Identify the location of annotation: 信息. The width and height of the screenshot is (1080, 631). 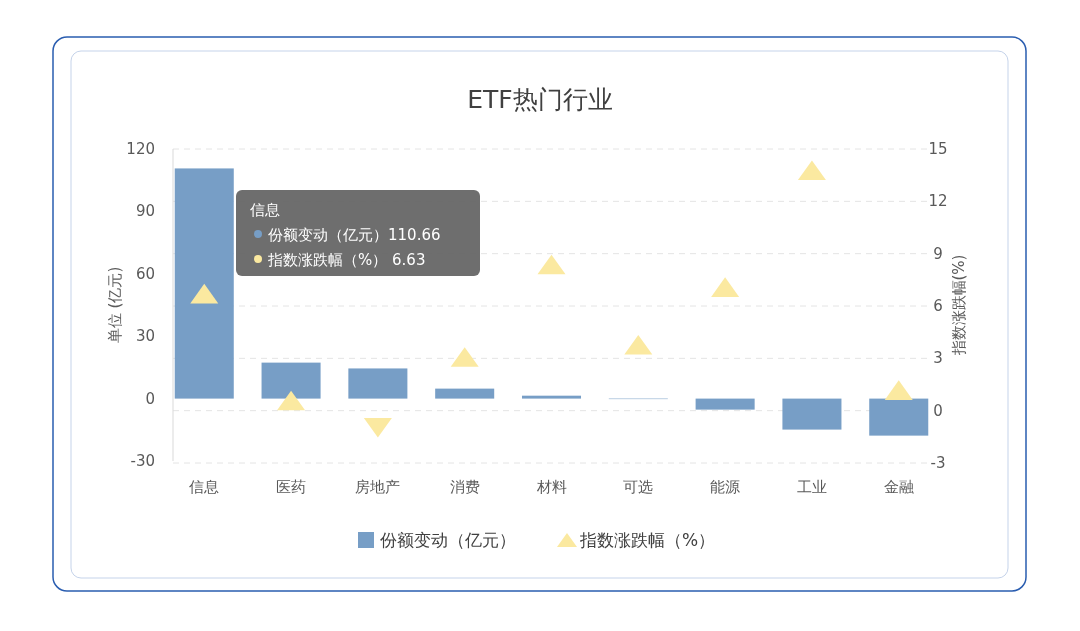
(265, 210).